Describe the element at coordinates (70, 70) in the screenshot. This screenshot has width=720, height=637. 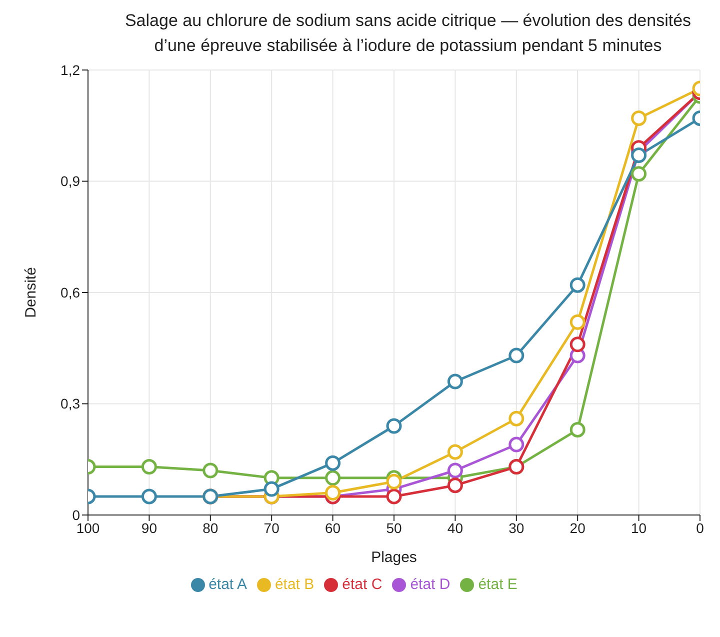
I see `y-tick-label: 1,2` at that location.